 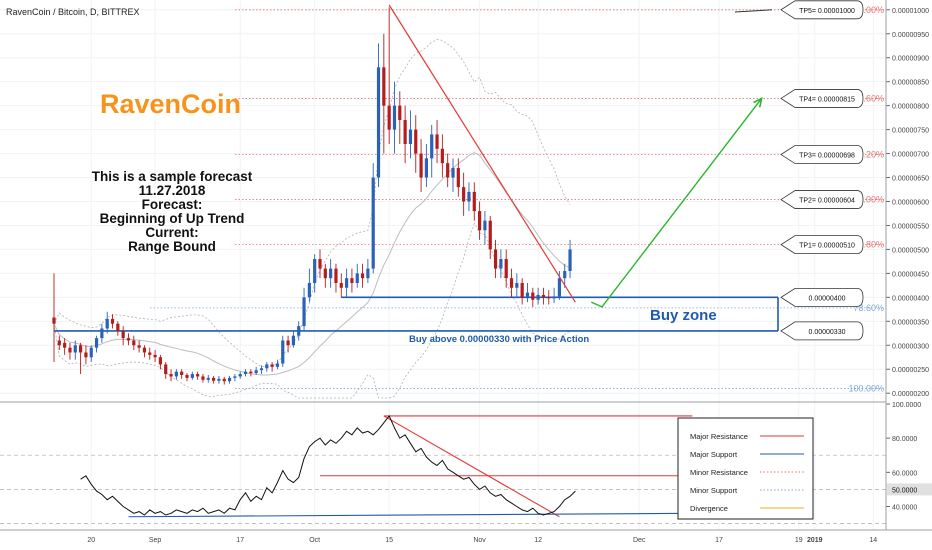 I want to click on brand-title: RavenCoin, so click(x=170, y=104).